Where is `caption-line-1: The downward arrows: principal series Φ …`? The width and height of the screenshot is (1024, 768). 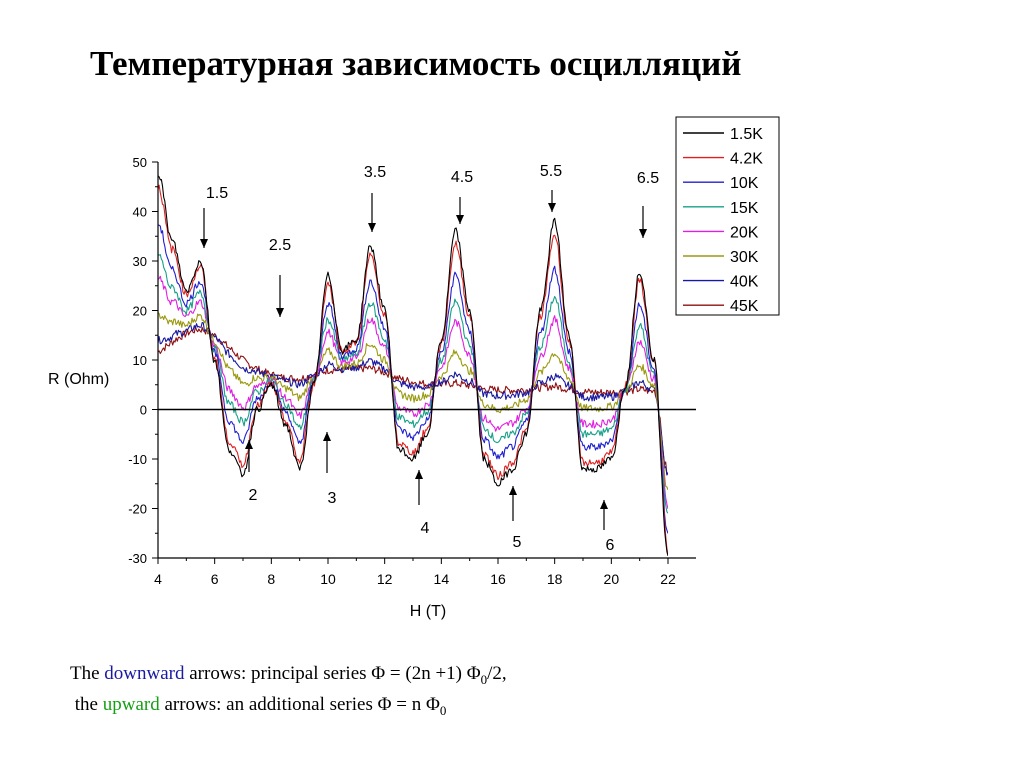
caption-line-1: The downward arrows: principal series Φ … is located at coordinates (288, 675).